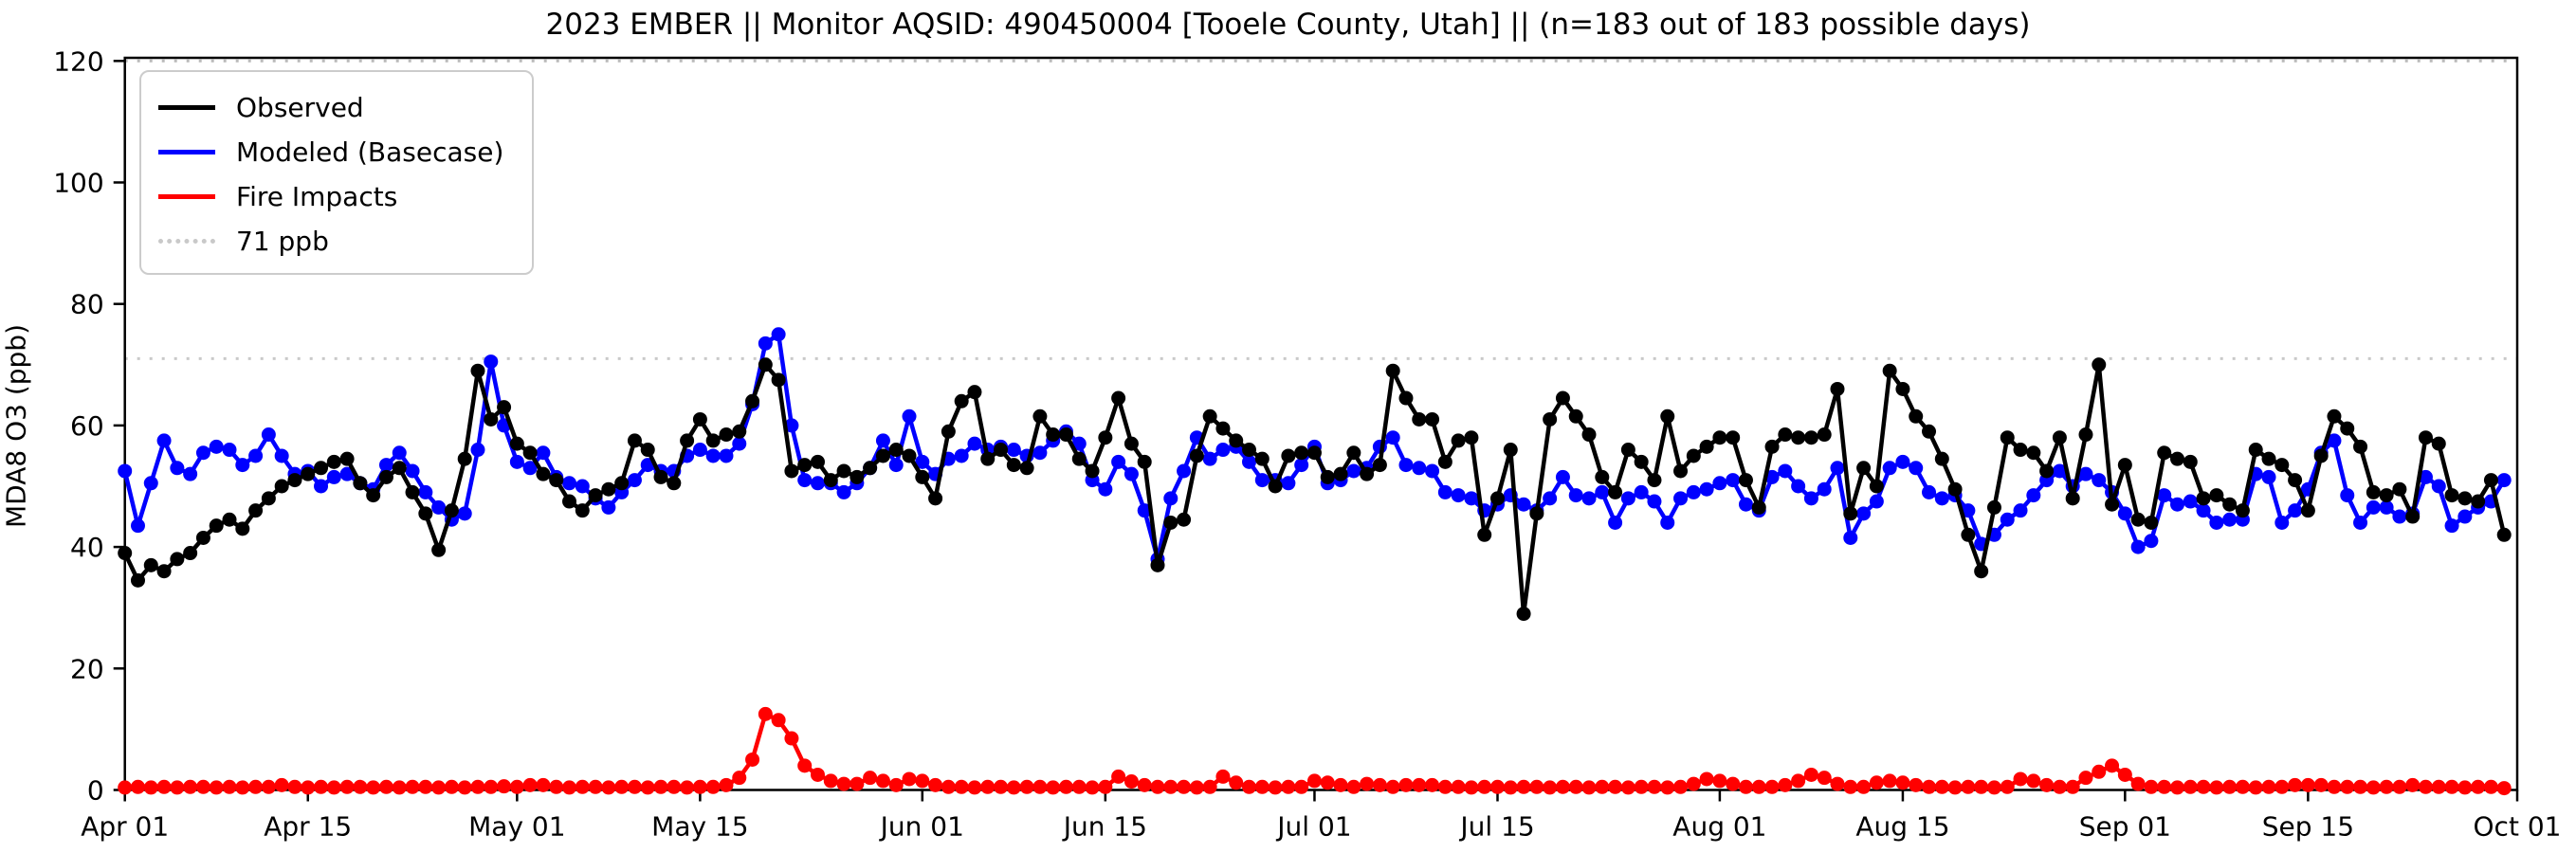 The height and width of the screenshot is (853, 2576). Describe the element at coordinates (282, 241) in the screenshot. I see `legend-label: 71 ppb` at that location.